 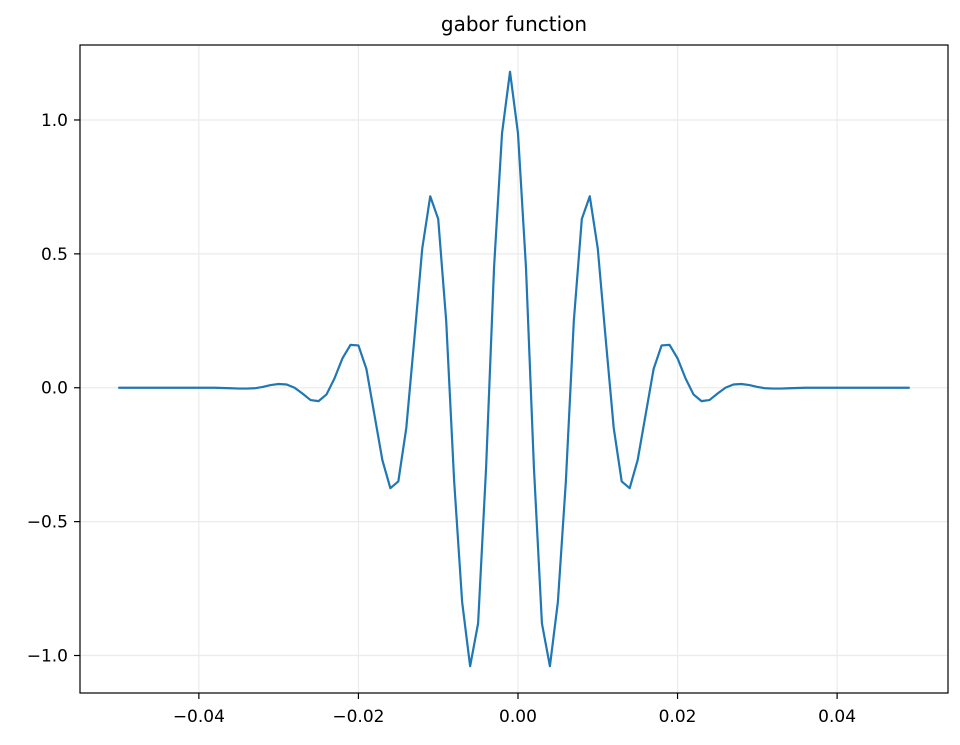 What do you see at coordinates (199, 717) in the screenshot?
I see `x-tick-label: −0.04` at bounding box center [199, 717].